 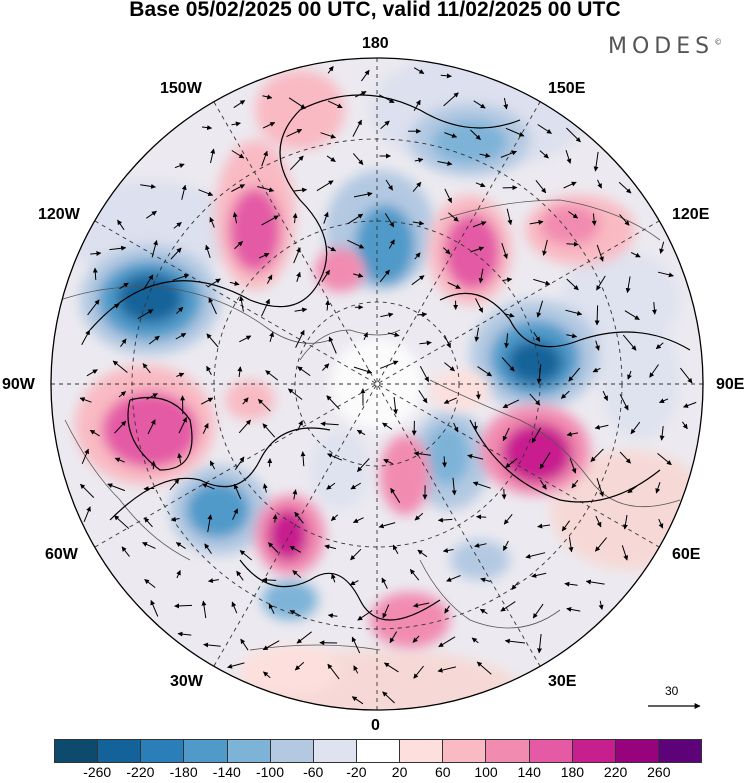 What do you see at coordinates (730, 384) in the screenshot?
I see `lon-label-90e: 90E` at bounding box center [730, 384].